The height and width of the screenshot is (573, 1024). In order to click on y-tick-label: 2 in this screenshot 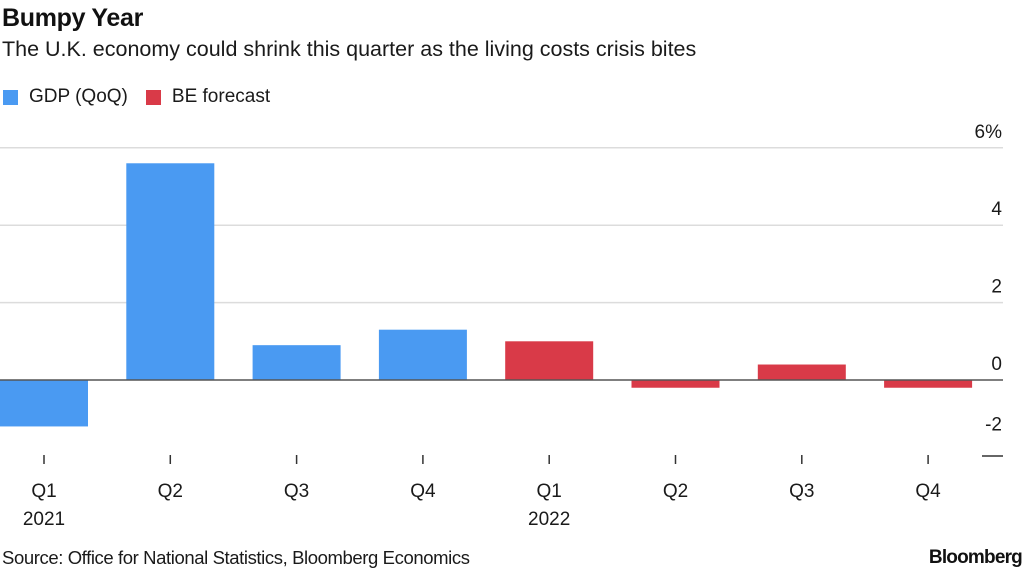, I will do `click(996, 287)`.